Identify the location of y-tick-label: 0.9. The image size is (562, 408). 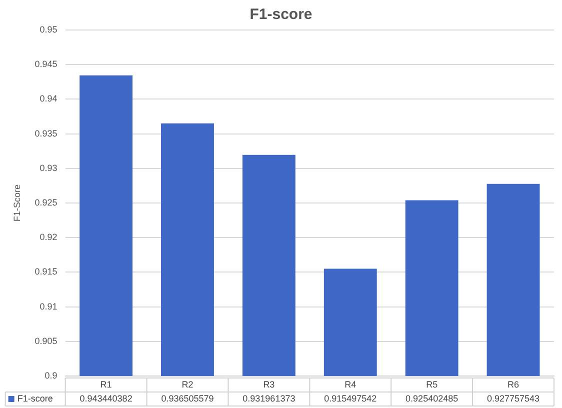
(51, 375).